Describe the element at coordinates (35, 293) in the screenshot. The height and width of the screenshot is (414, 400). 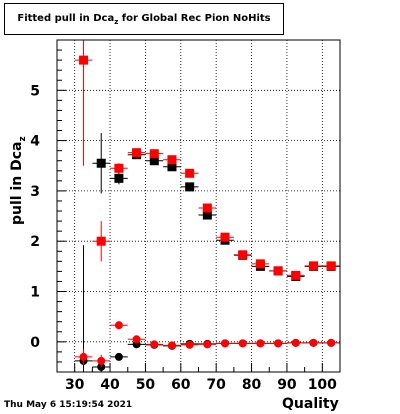
I see `y-tick-label: 1` at that location.